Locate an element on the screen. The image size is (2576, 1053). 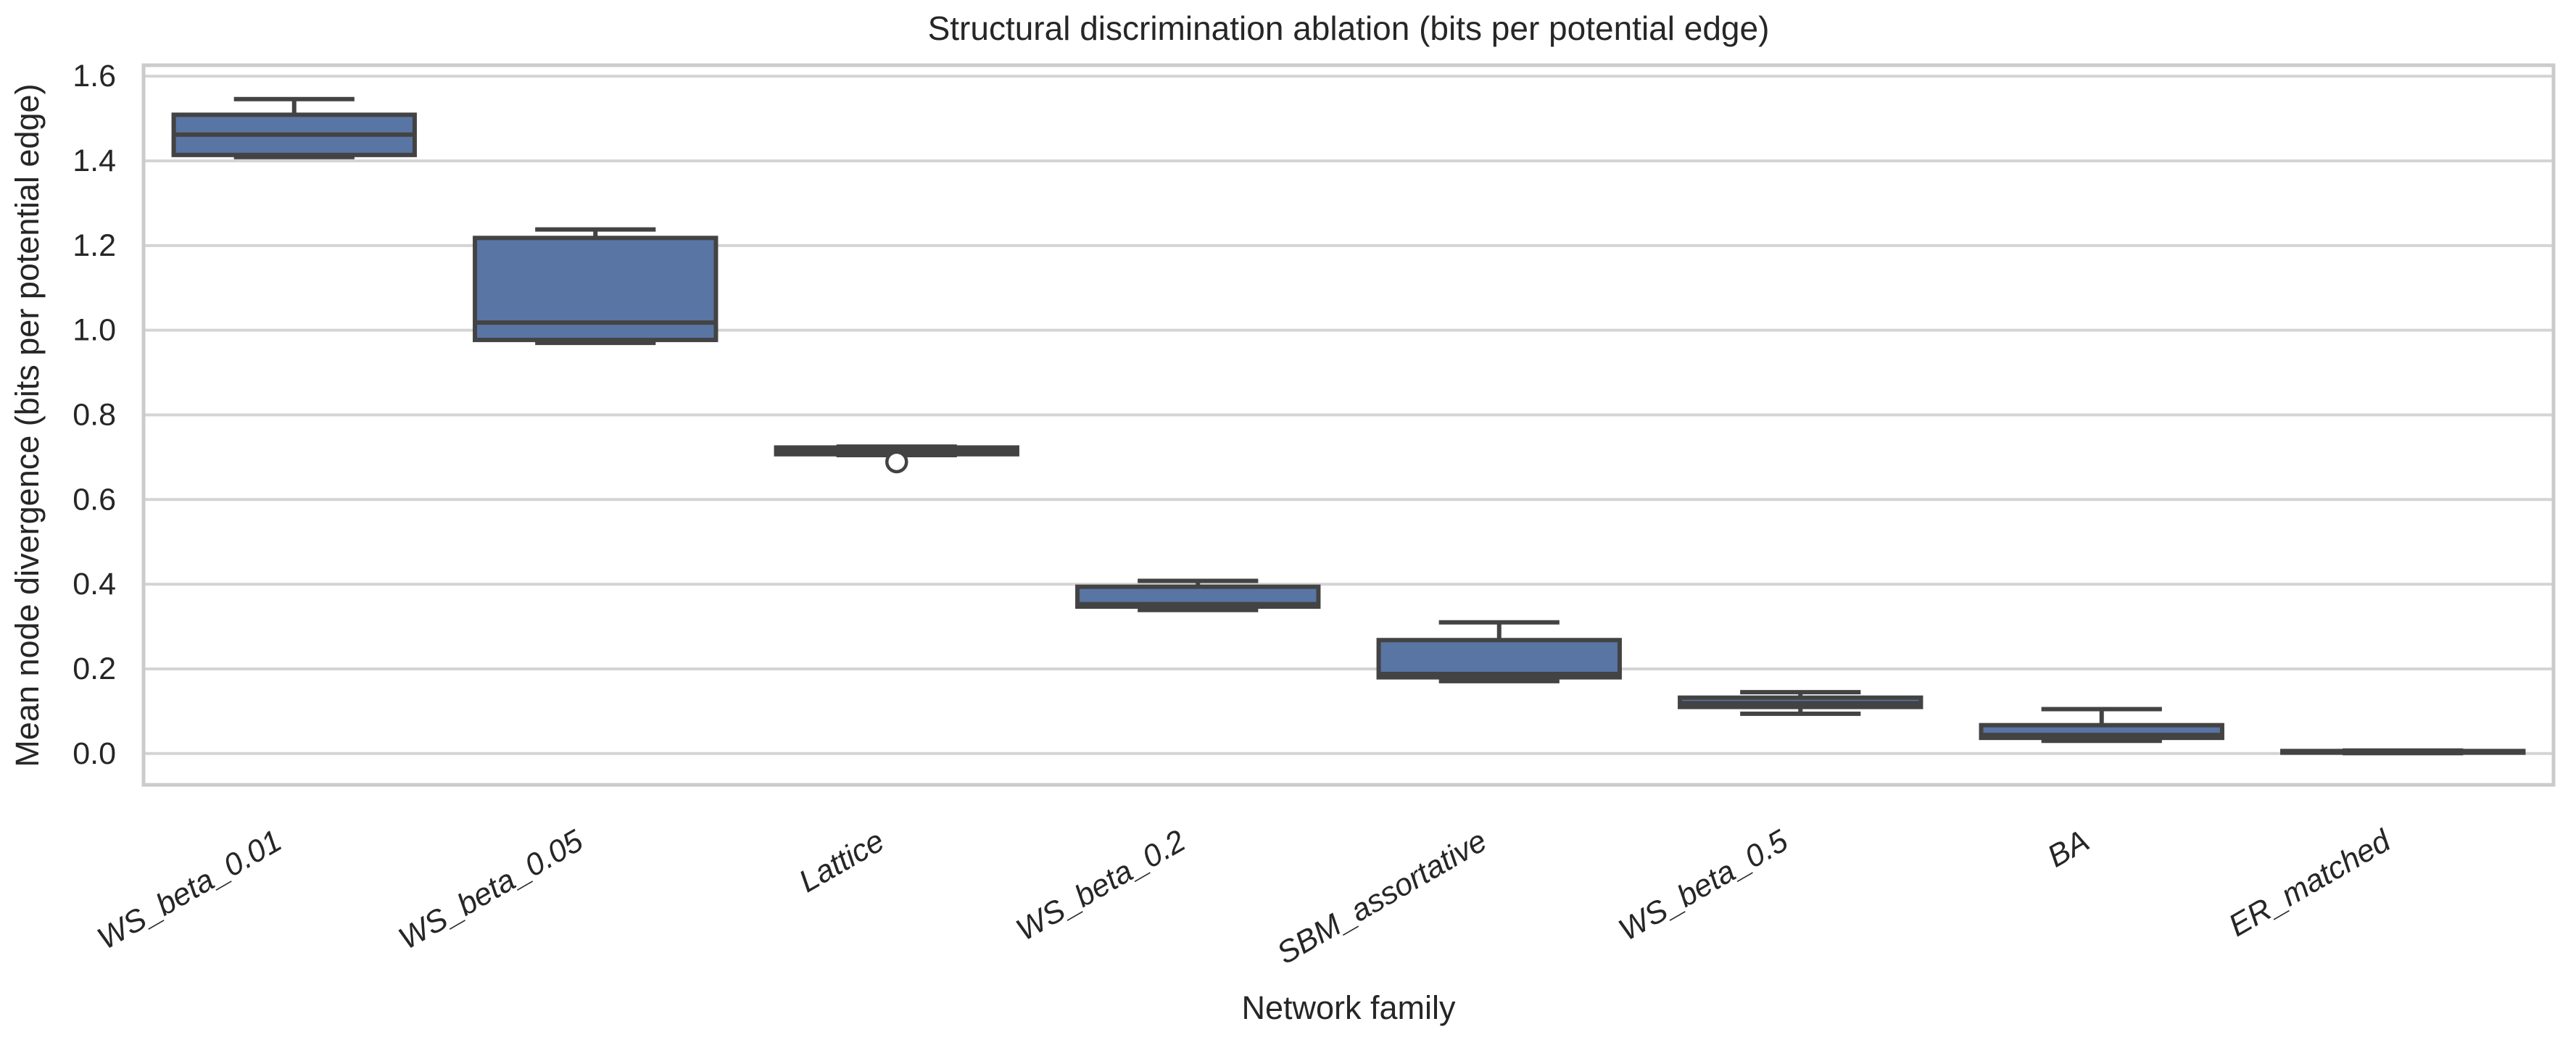
y-tick-label-0.8: 0.8 is located at coordinates (95, 414).